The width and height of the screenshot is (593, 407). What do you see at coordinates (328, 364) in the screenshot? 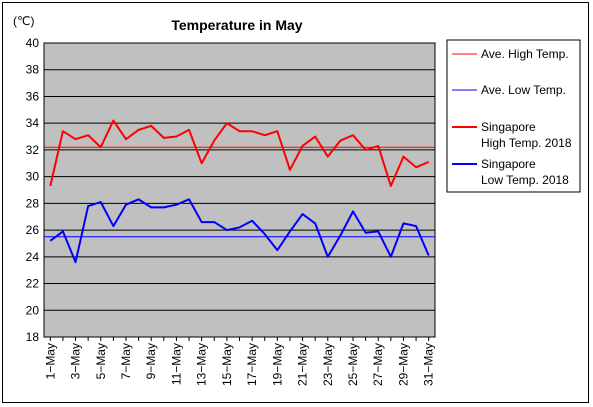
I see `x-tick-label: 23−May` at bounding box center [328, 364].